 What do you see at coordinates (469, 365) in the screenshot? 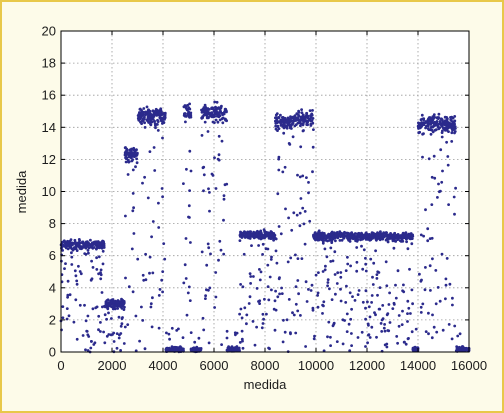
I see `x-tick-label: 16000` at bounding box center [469, 365].